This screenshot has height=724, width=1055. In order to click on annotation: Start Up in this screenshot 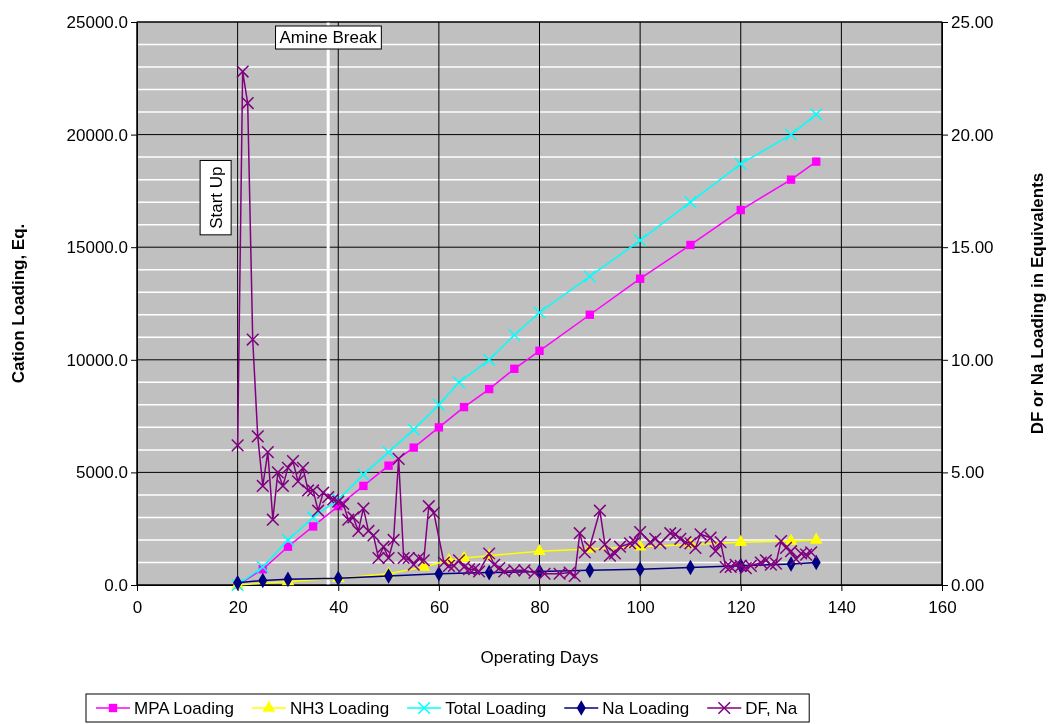, I will do `click(216, 197)`.